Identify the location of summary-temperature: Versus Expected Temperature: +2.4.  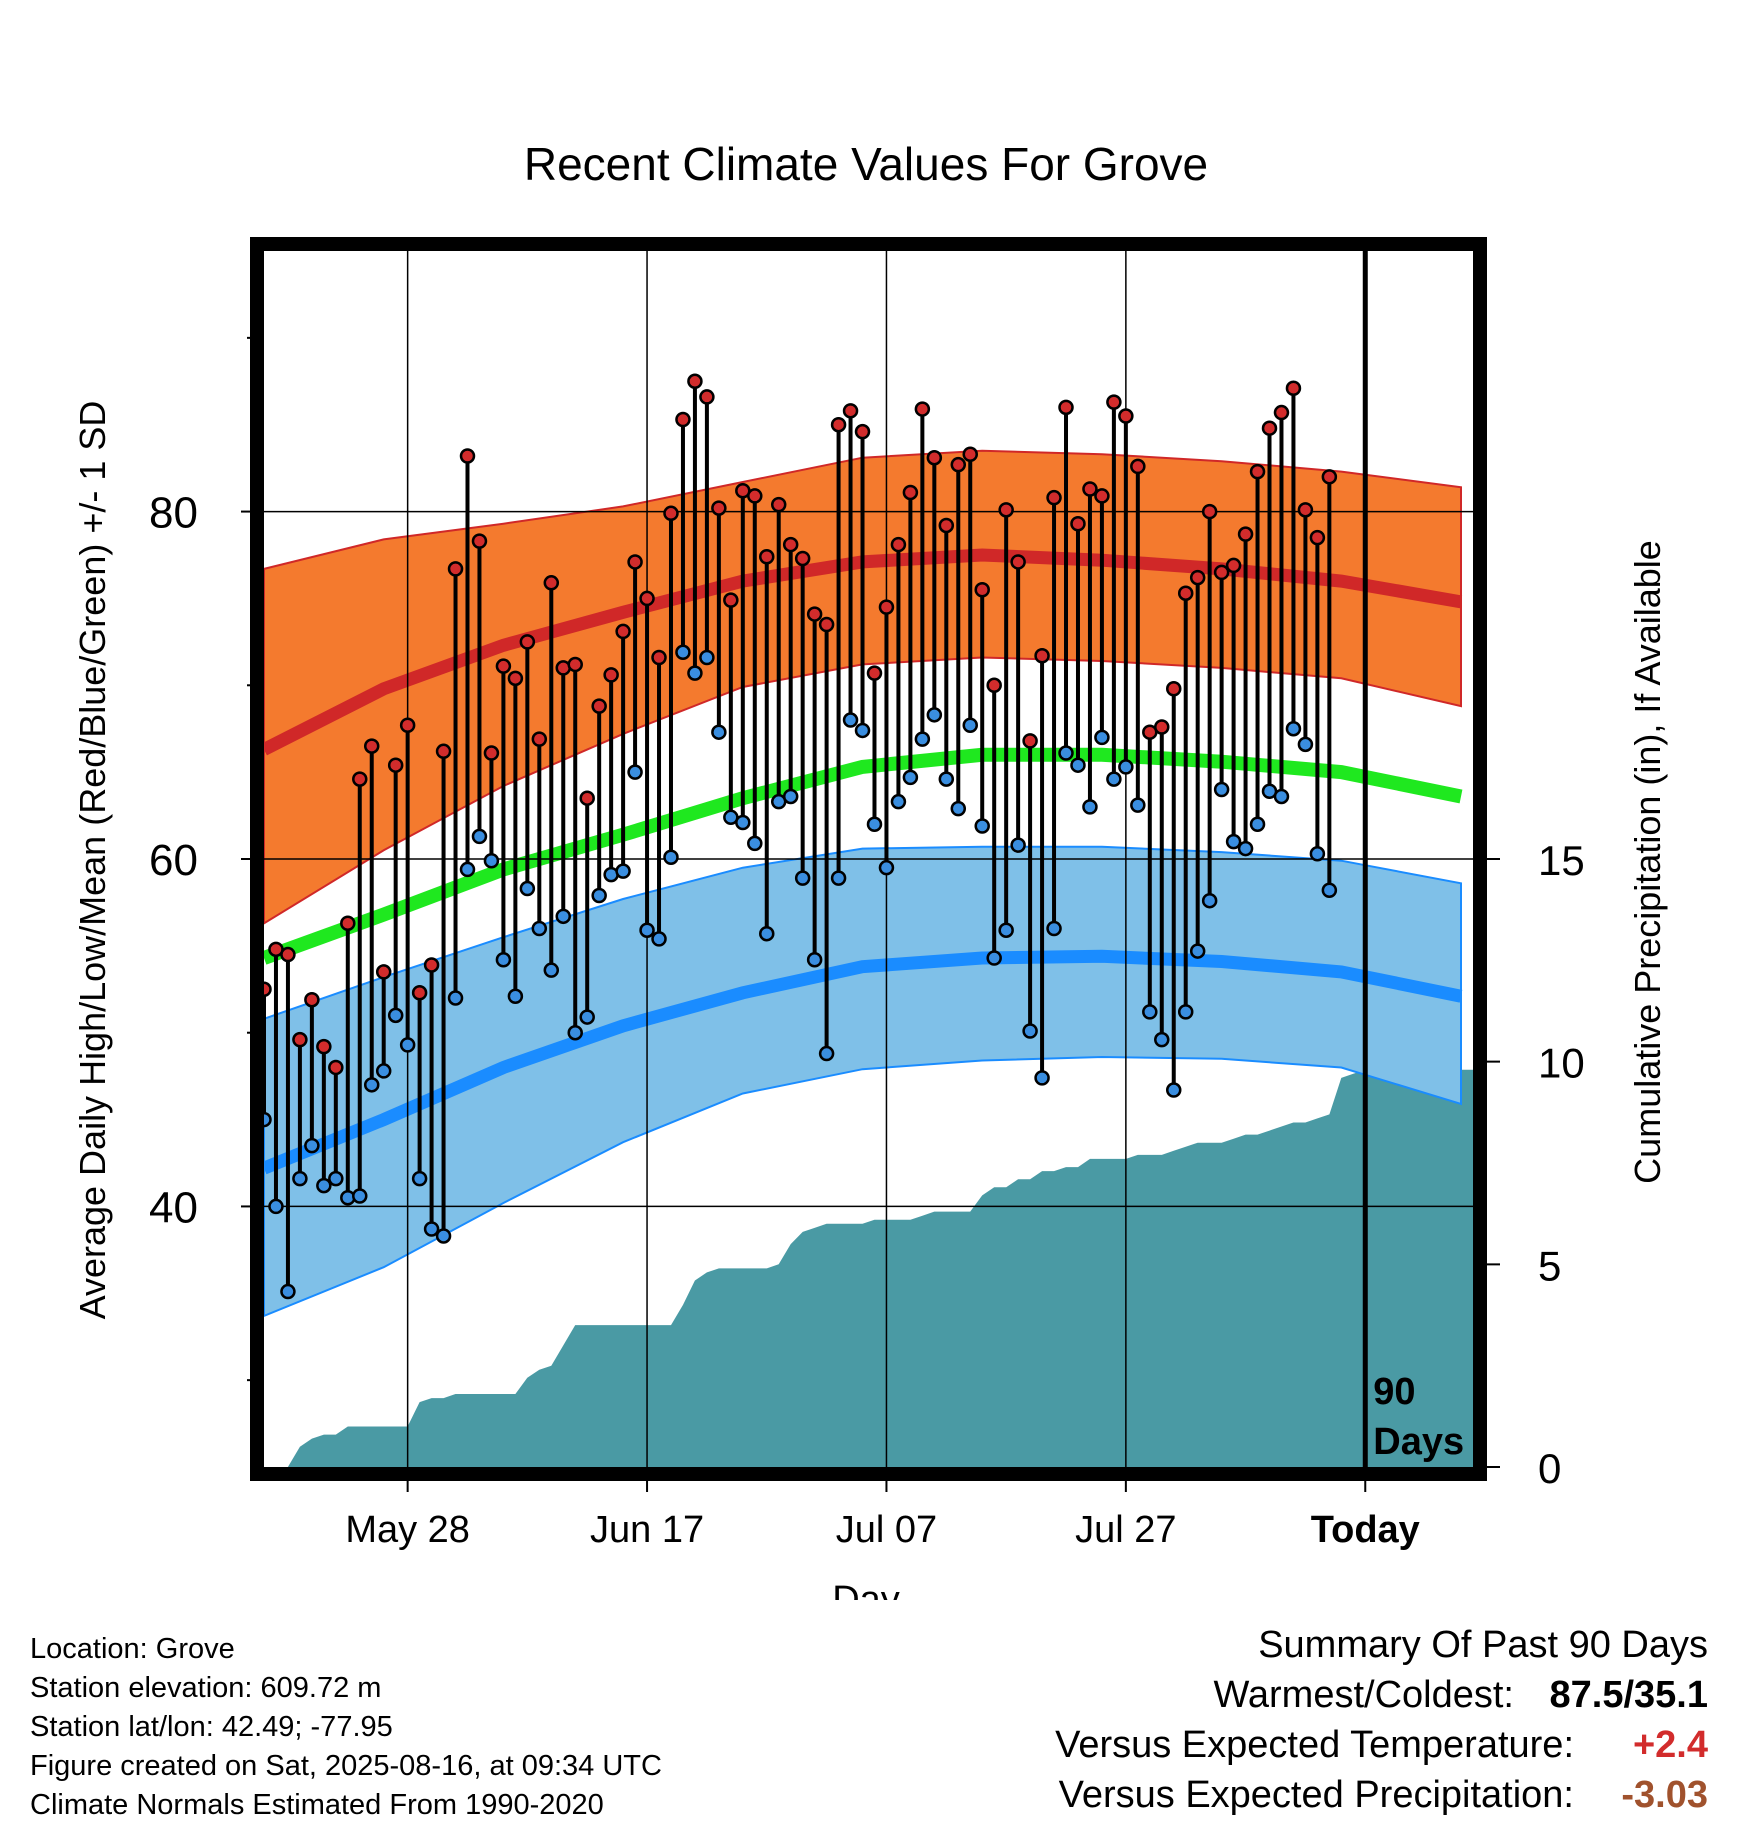
(1381, 1745).